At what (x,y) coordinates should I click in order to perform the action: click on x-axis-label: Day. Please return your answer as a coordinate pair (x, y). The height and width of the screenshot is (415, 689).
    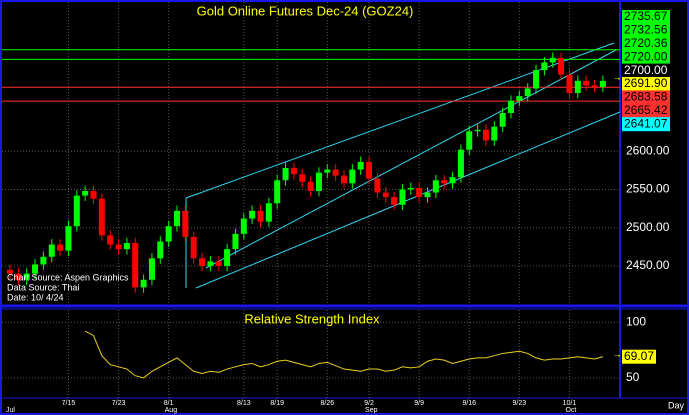
    Looking at the image, I should click on (676, 405).